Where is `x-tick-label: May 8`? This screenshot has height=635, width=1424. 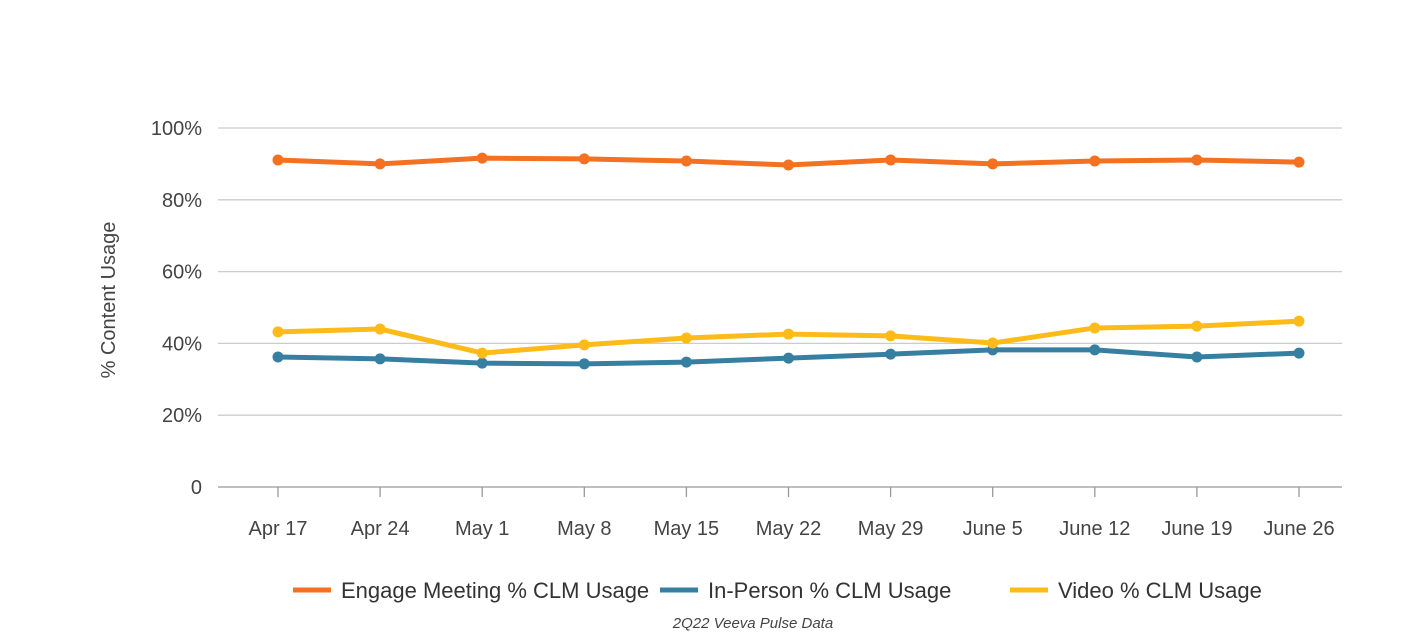 x-tick-label: May 8 is located at coordinates (584, 529).